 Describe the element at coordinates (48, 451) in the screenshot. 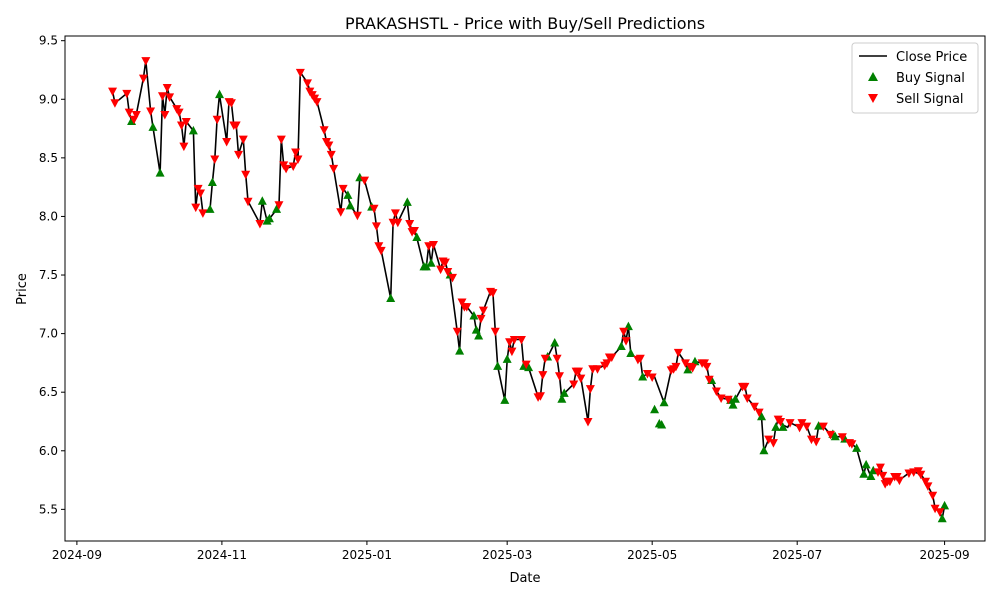

I see `y-tick-label: 6.0` at that location.